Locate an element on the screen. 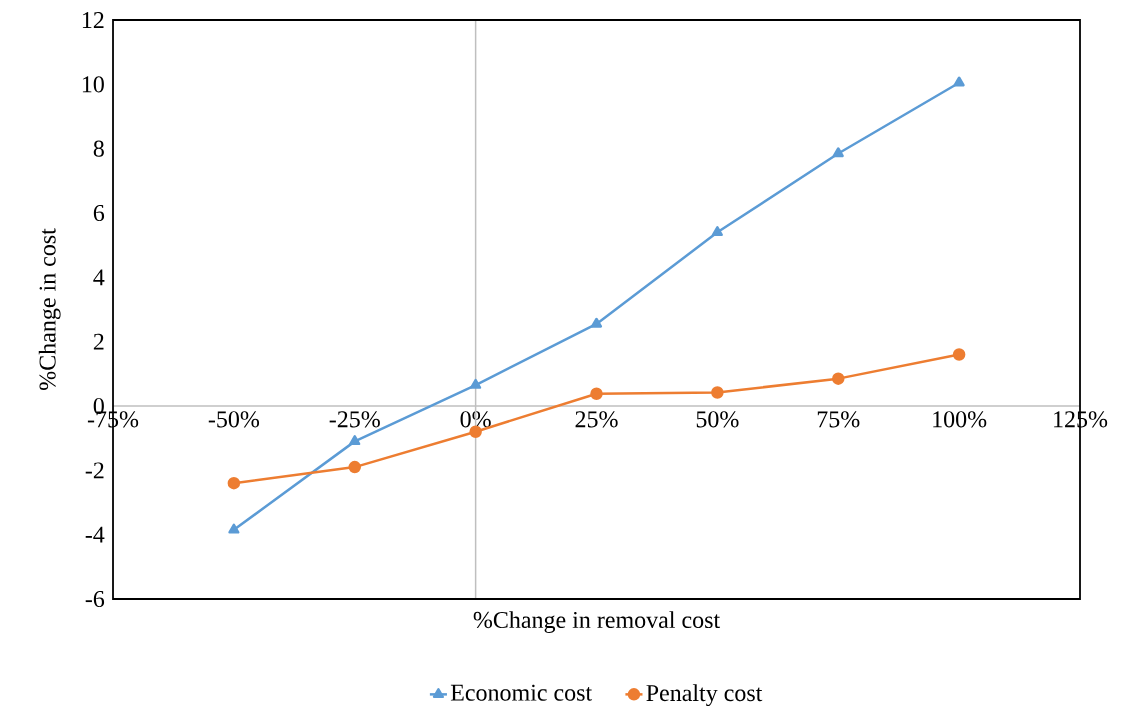  y-tick-label: 6 is located at coordinates (99, 213).